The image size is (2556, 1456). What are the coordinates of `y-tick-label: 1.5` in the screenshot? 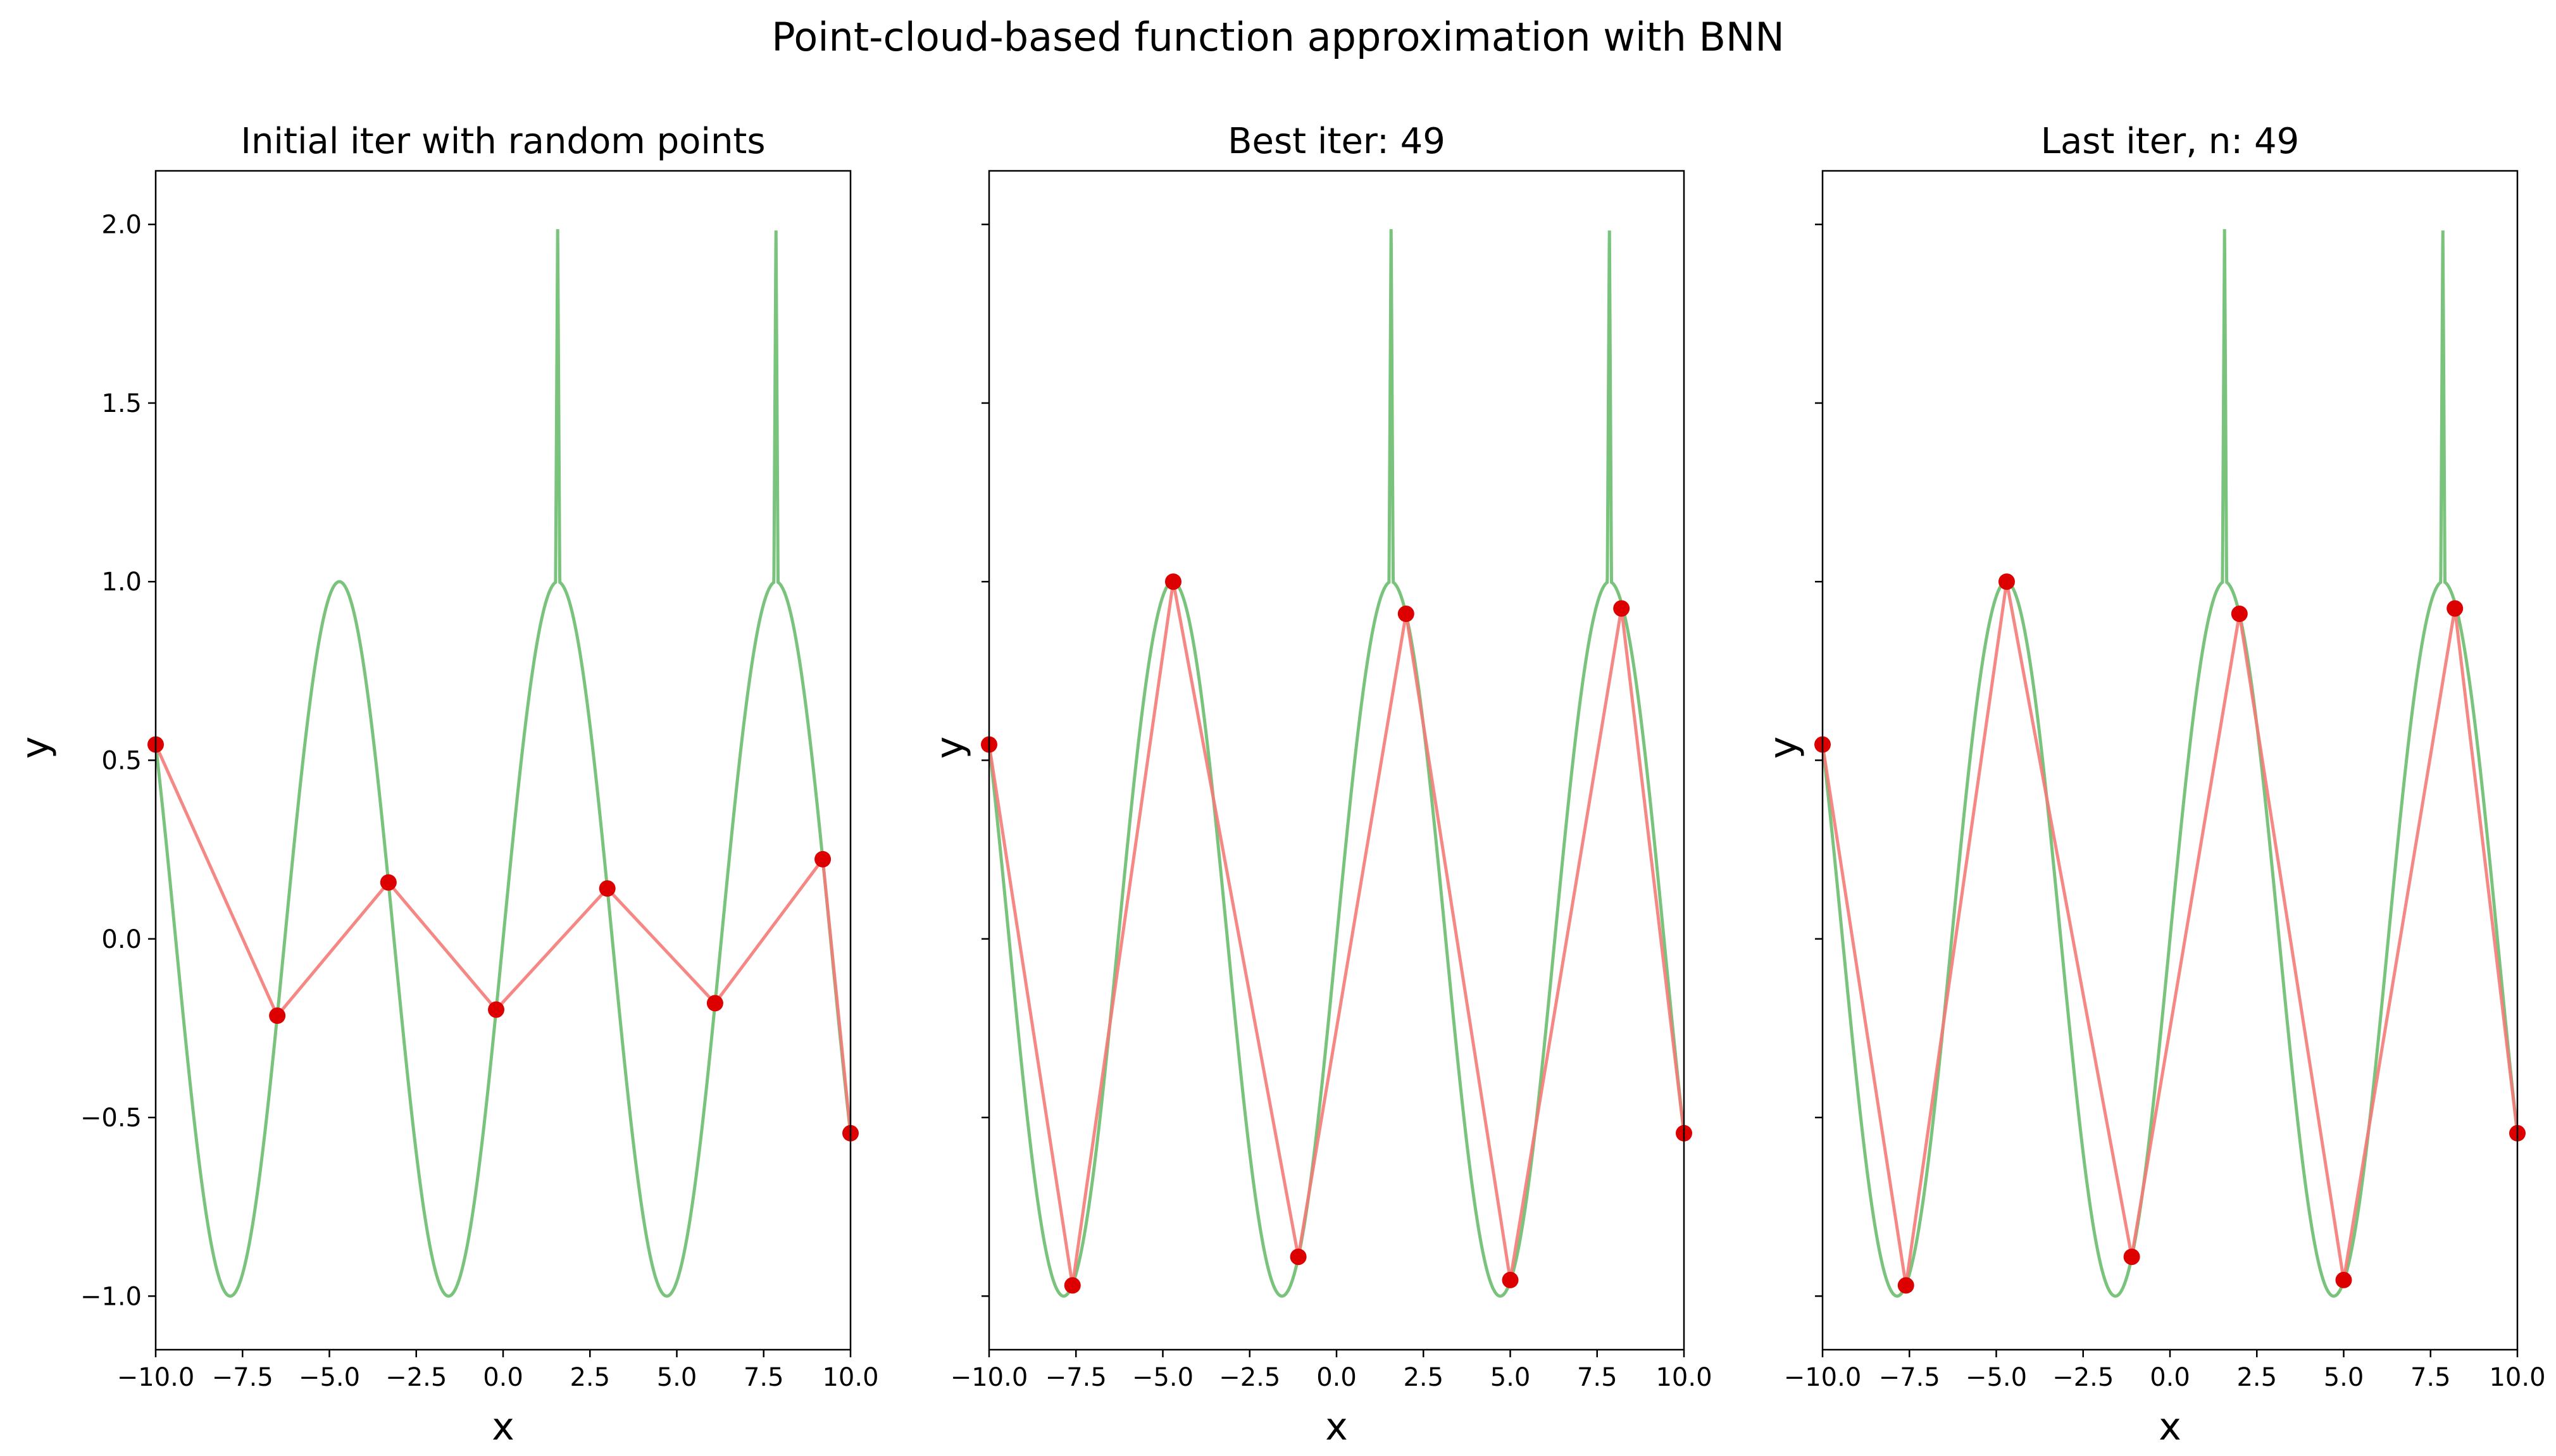 It's located at (122, 403).